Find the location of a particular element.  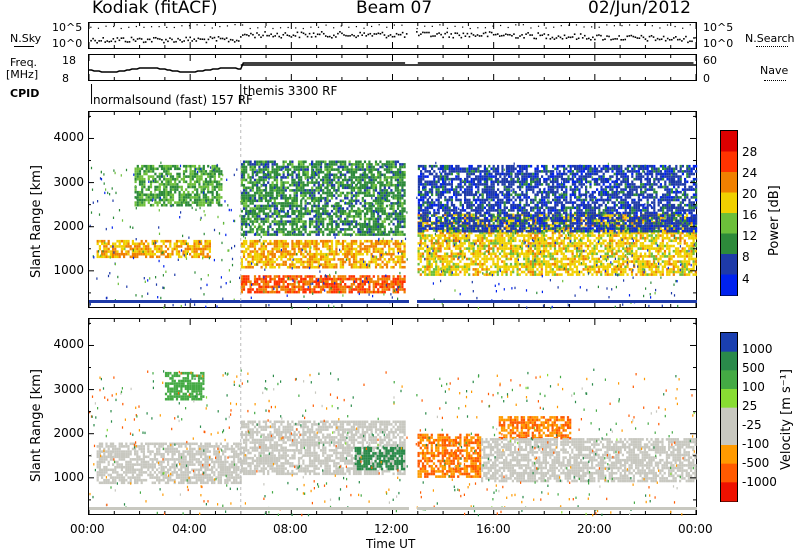

velocity-ctick-500: 500 is located at coordinates (753, 368).